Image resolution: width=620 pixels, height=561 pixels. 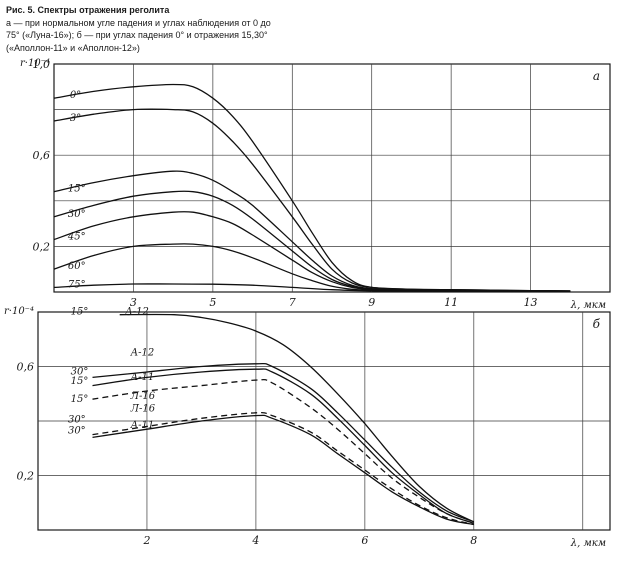 I want to click on curve-label: 3°, so click(x=75, y=118).